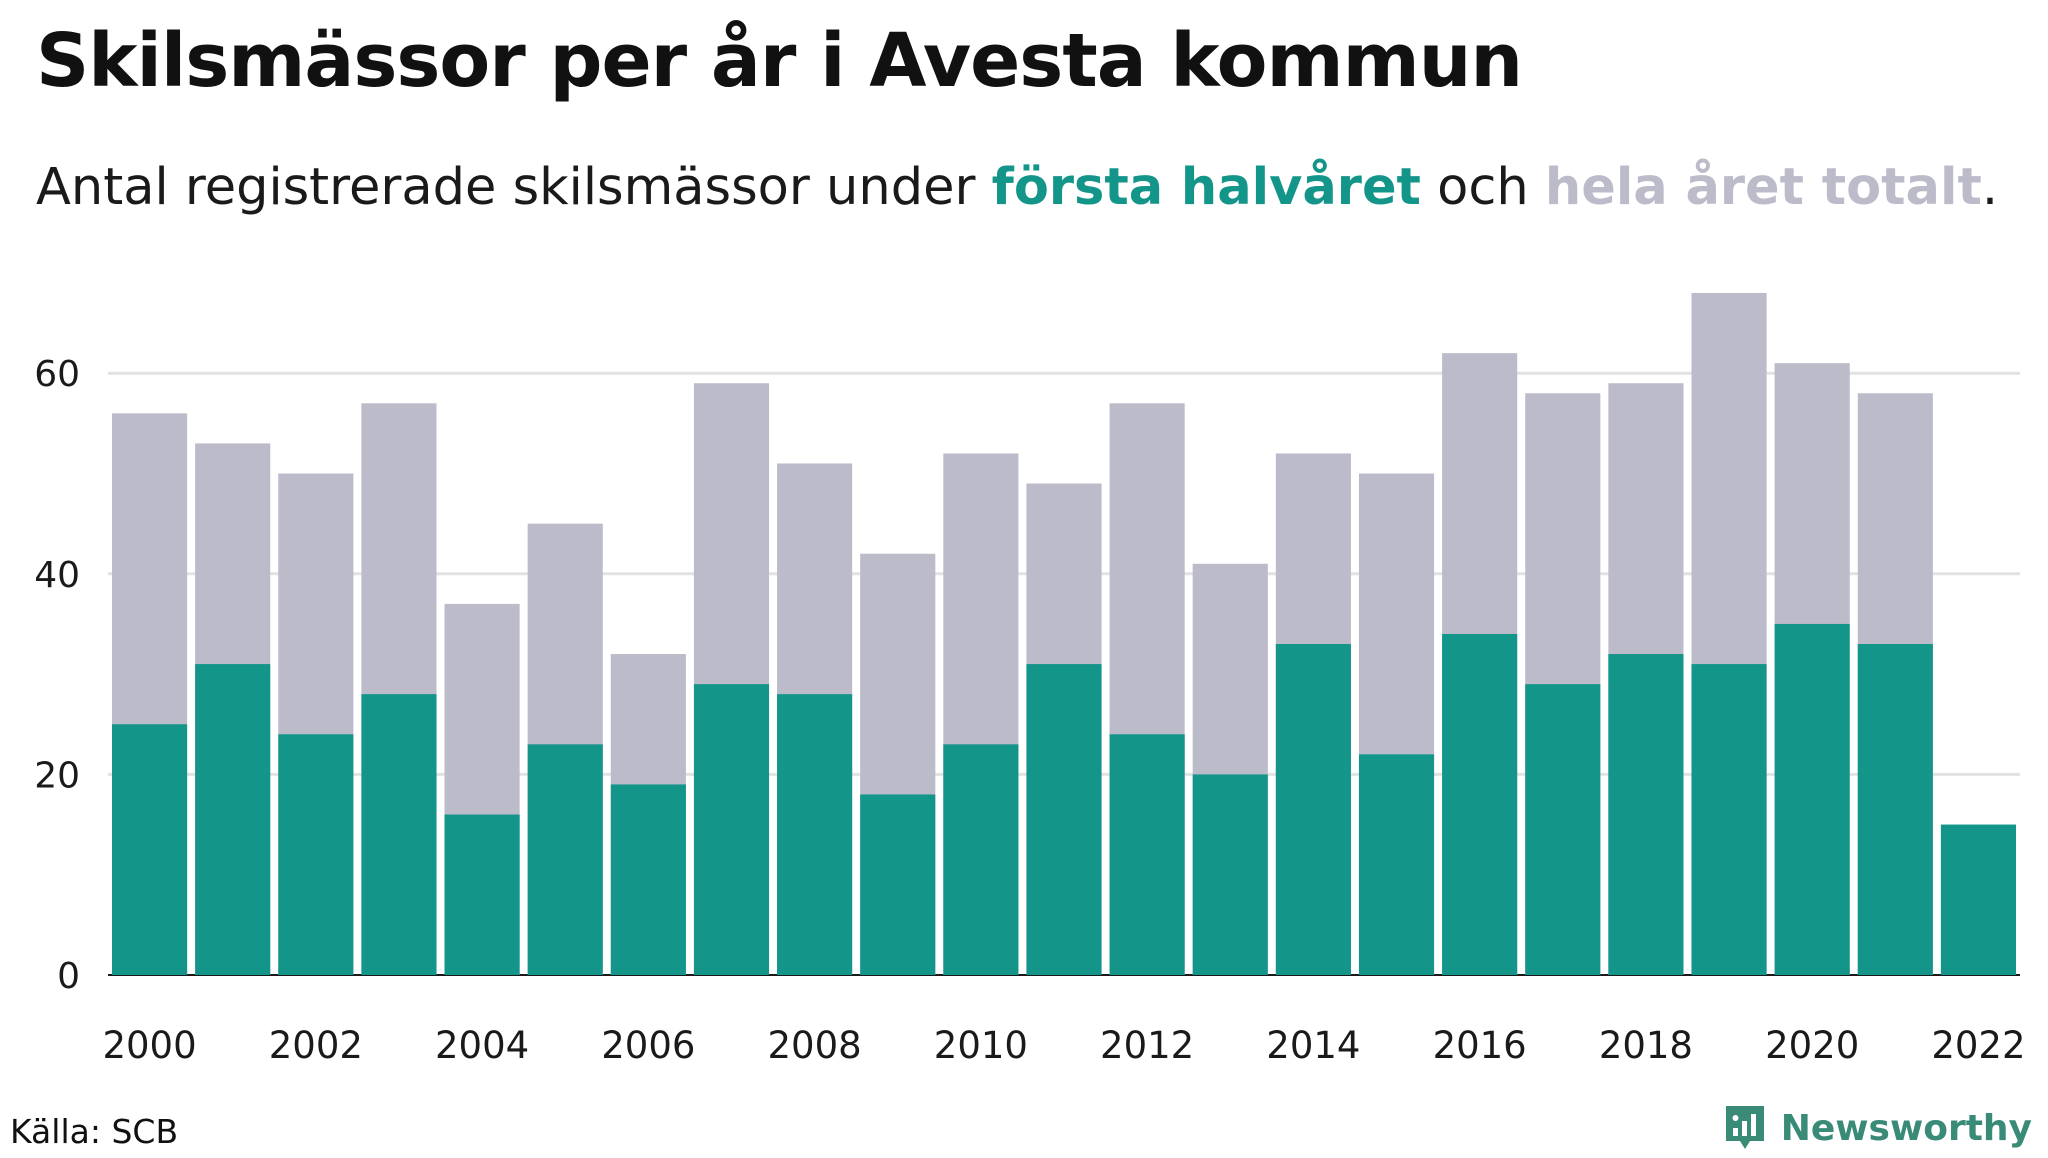 The width and height of the screenshot is (2048, 1158). Describe the element at coordinates (57, 374) in the screenshot. I see `y-tick-label: 60` at that location.